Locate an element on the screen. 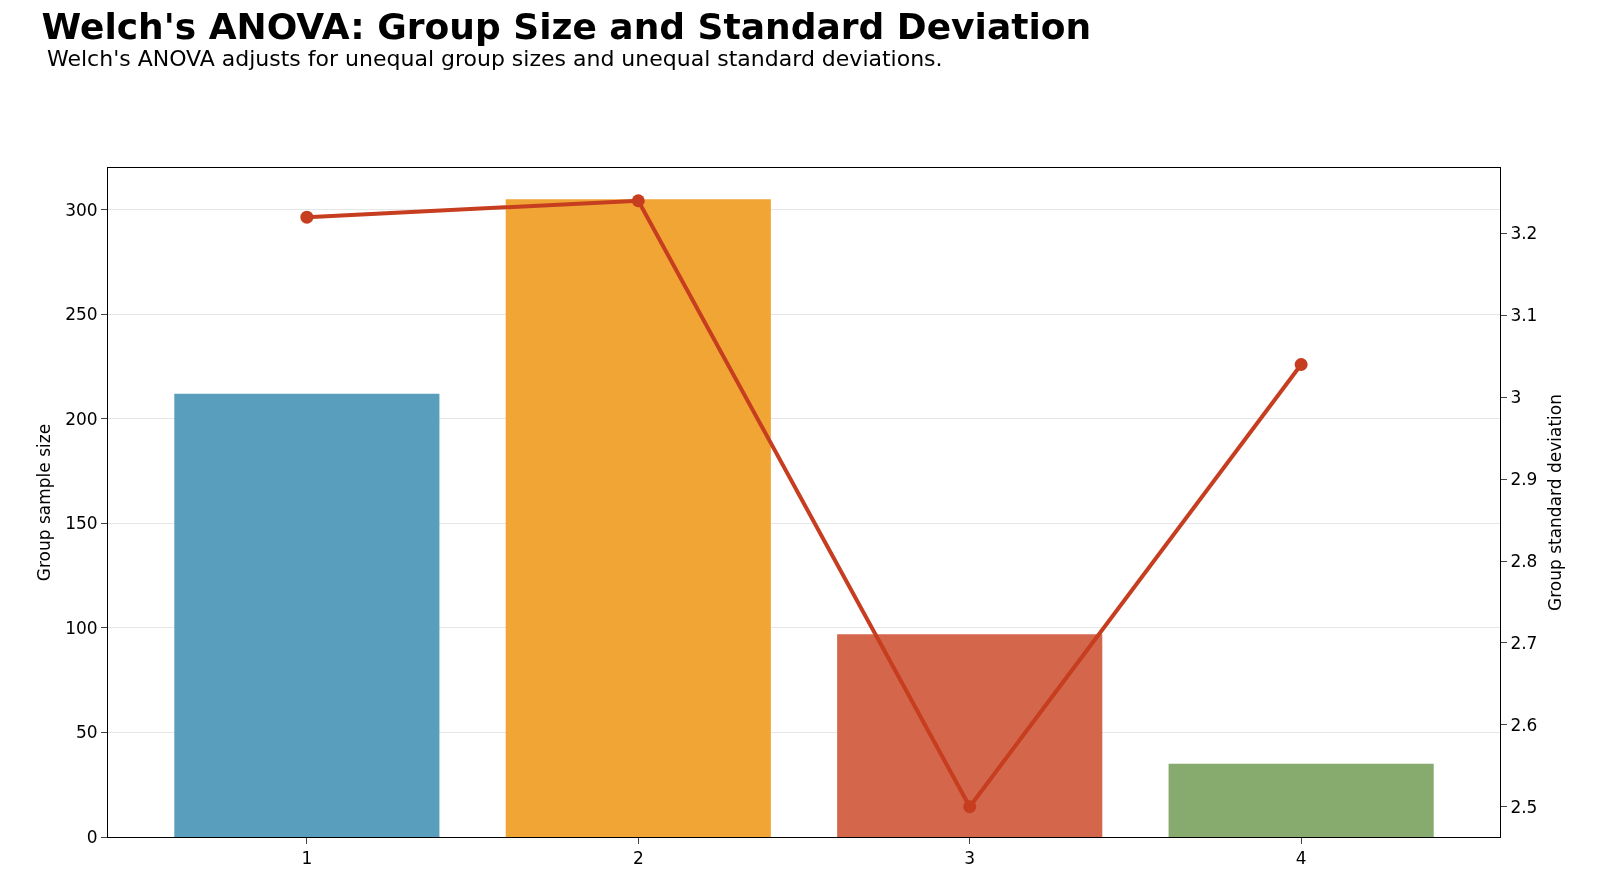 The width and height of the screenshot is (1600, 892). y-tick-label: 300 is located at coordinates (81, 209).